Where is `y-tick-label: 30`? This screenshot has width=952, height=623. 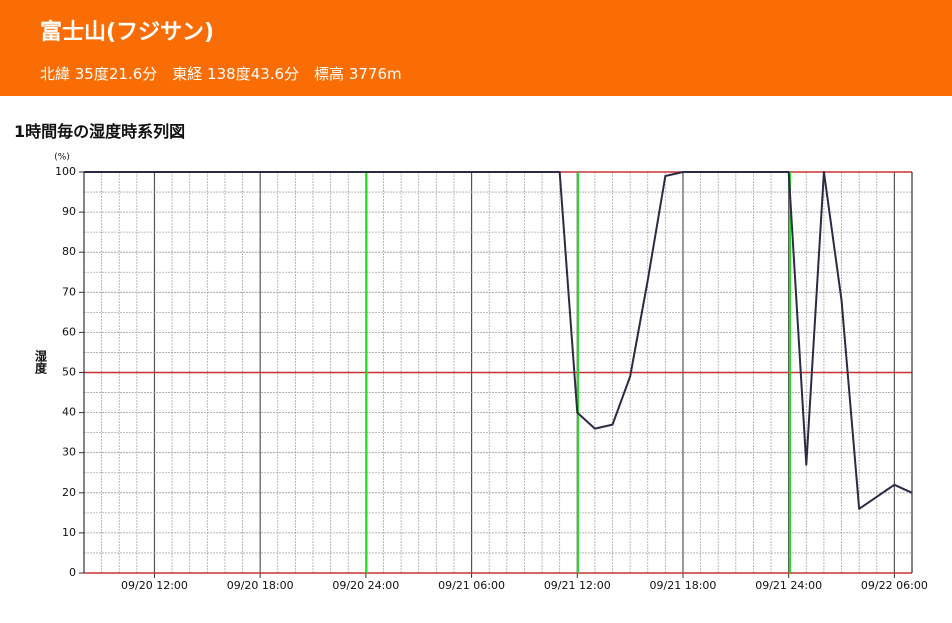
y-tick-label: 30 is located at coordinates (69, 452).